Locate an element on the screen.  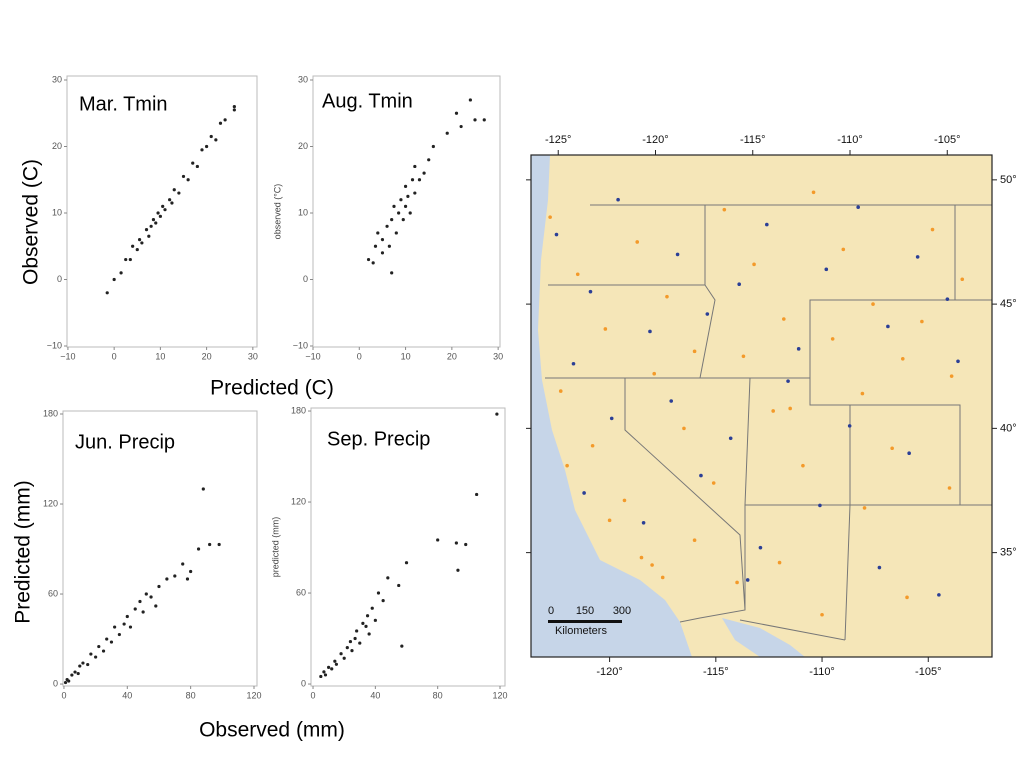
y-axis-label: observed (°C) is located at coordinates (277, 212).